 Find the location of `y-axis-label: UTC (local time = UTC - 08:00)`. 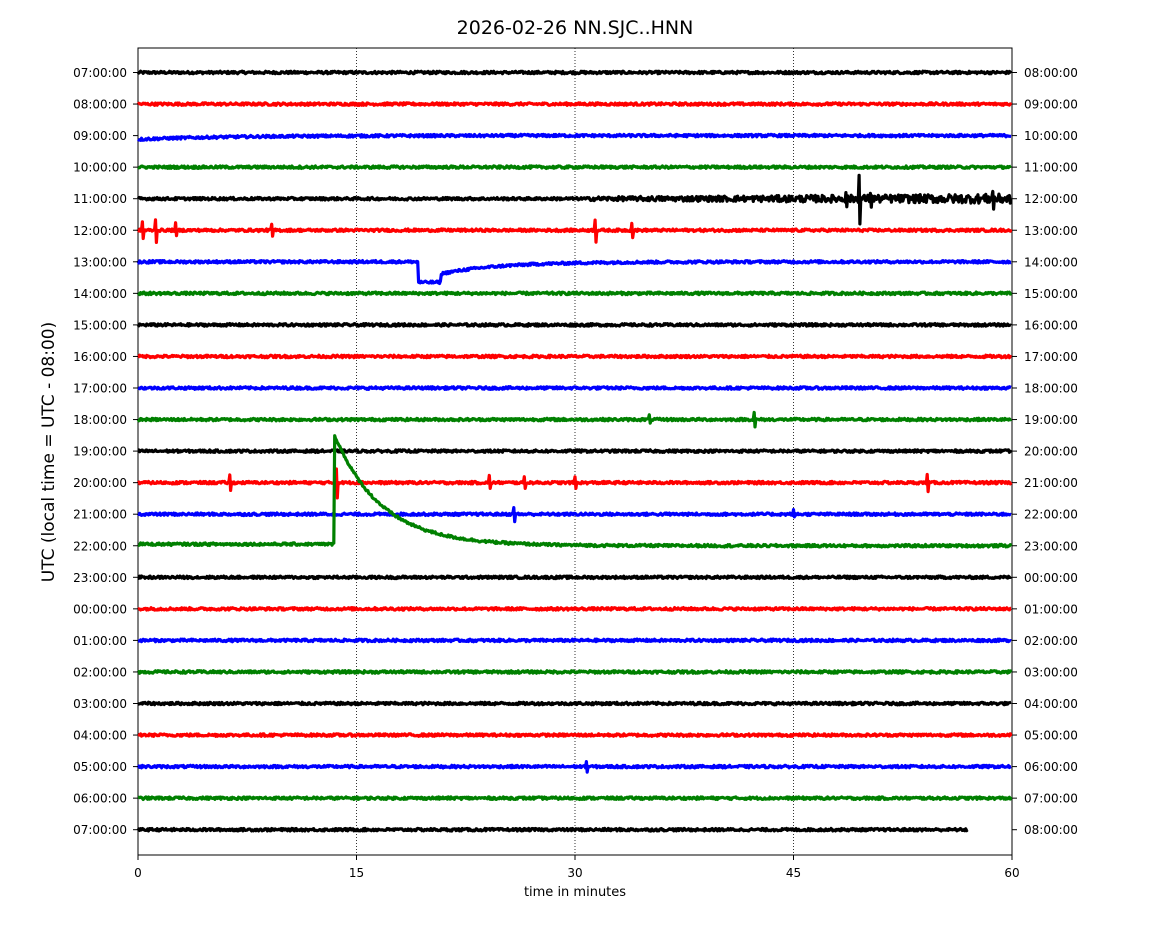

y-axis-label: UTC (local time = UTC - 08:00) is located at coordinates (49, 452).